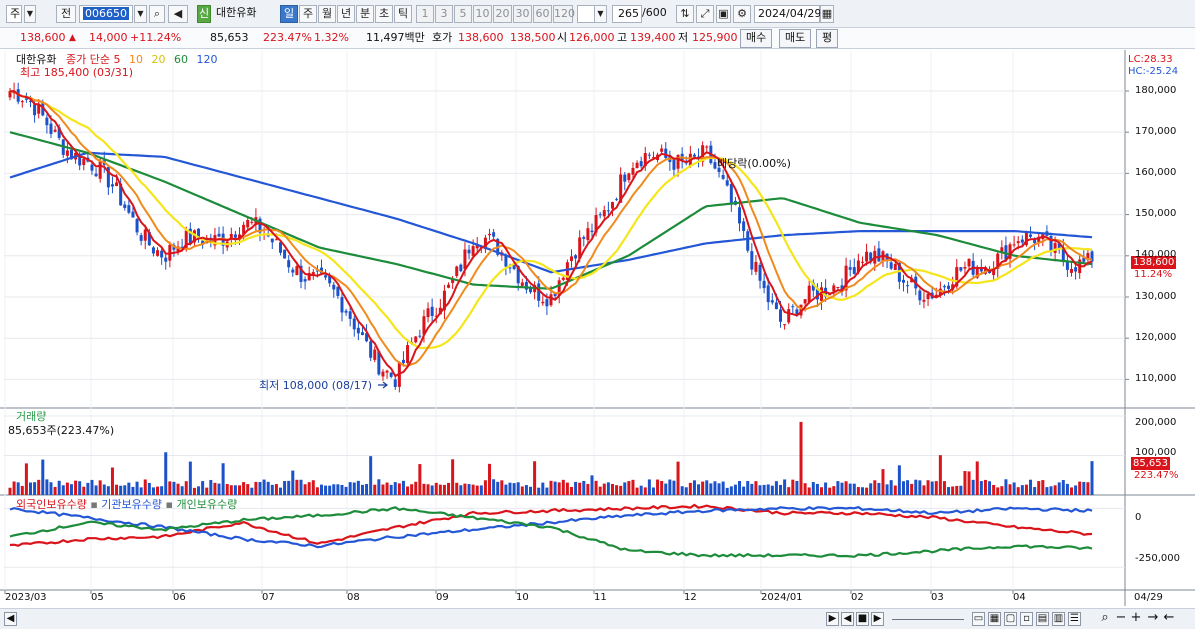 Image resolution: width=1195 pixels, height=629 pixels. I want to click on period-year-button: 년, so click(346, 14).